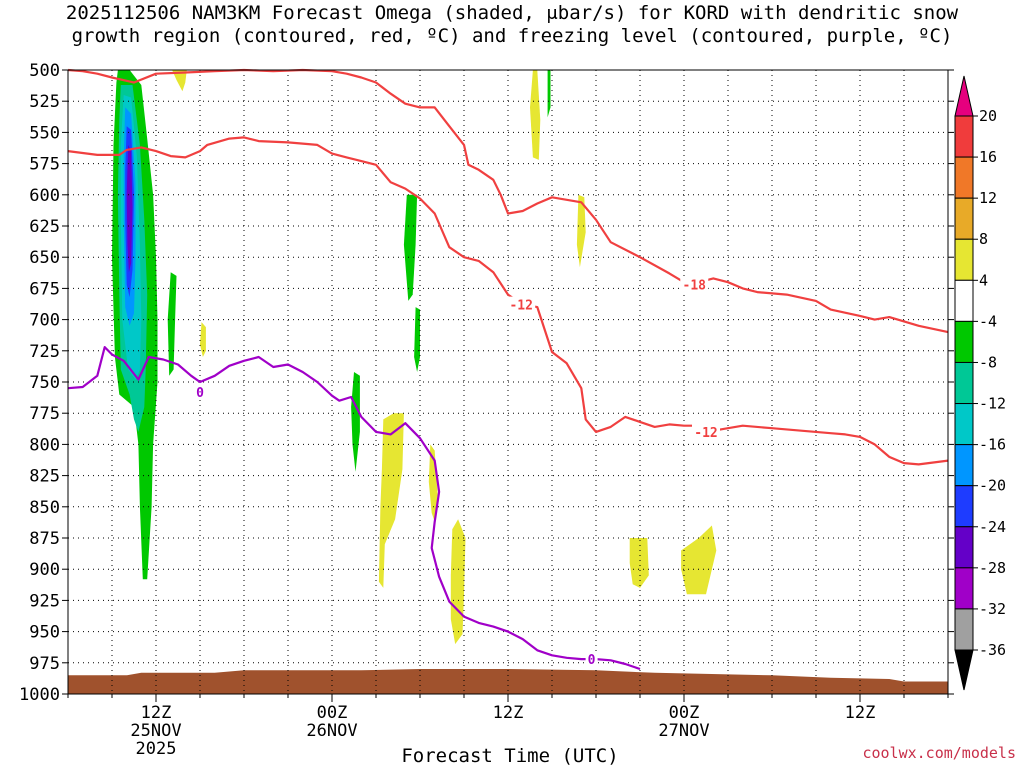  Describe the element at coordinates (44, 508) in the screenshot. I see `y-tick-label-850: 850` at that location.